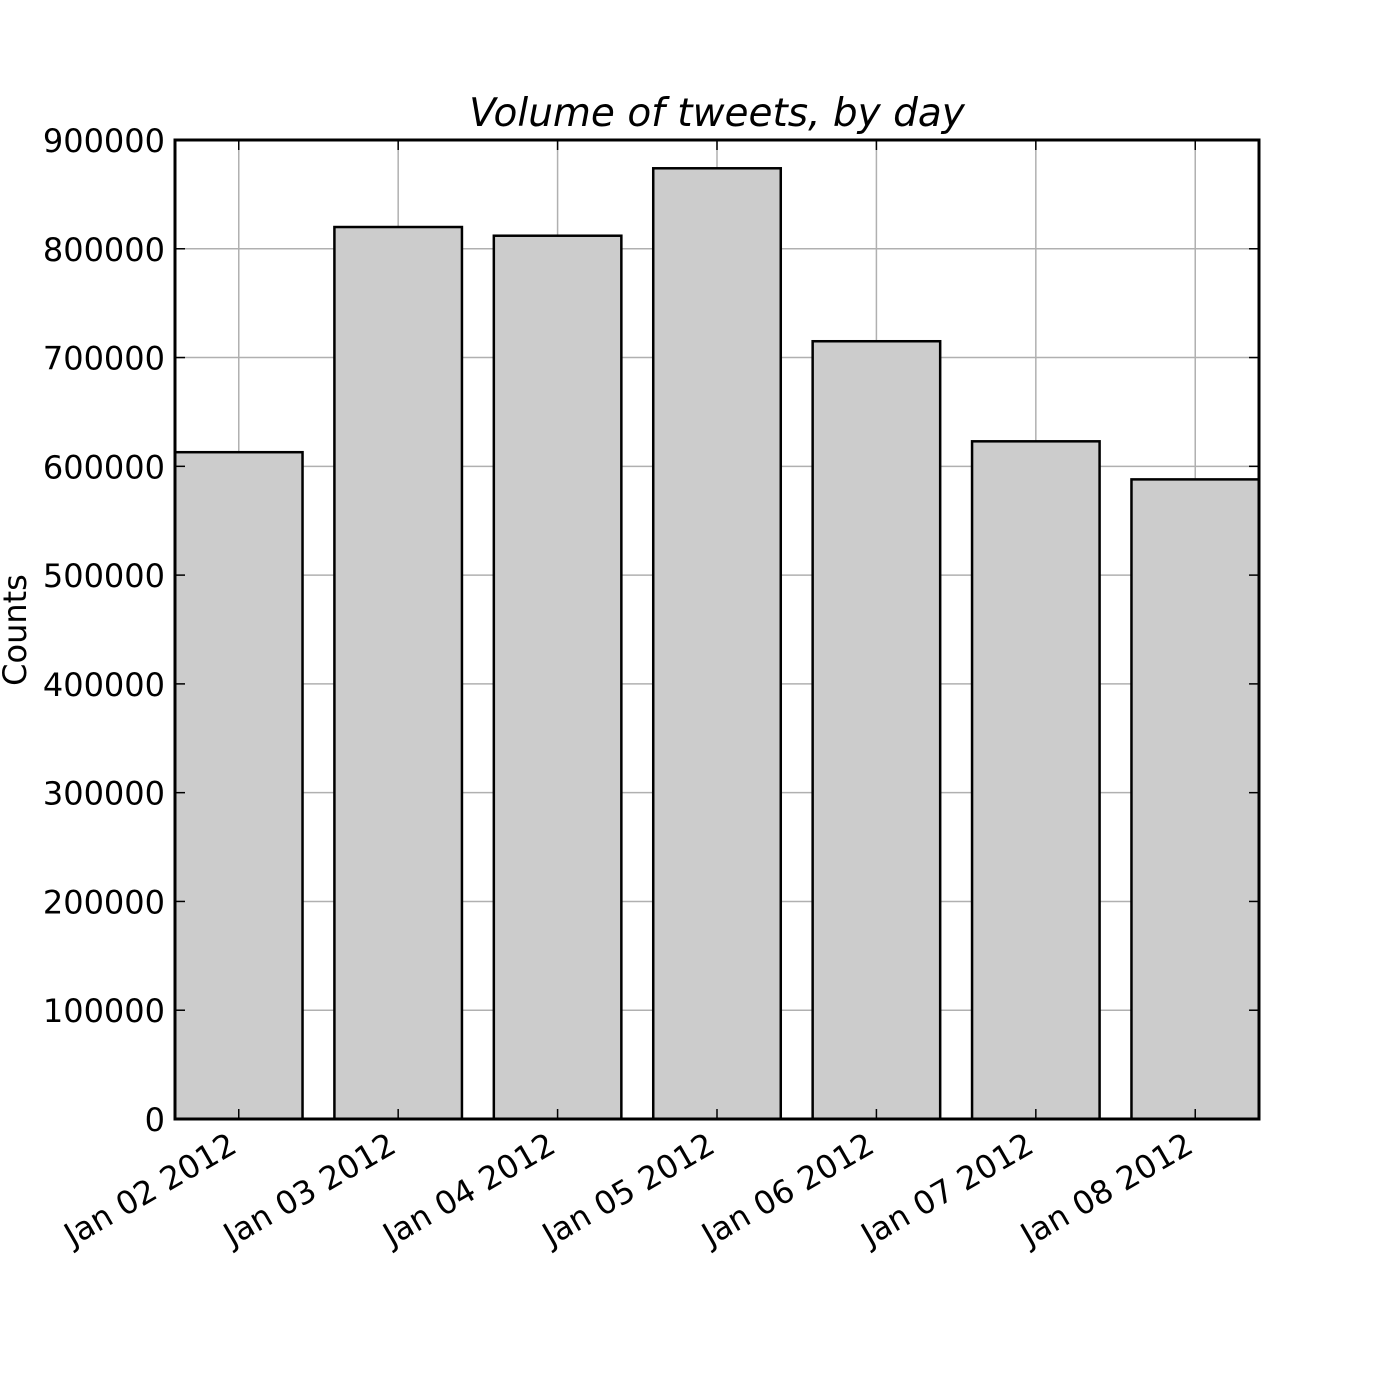 This screenshot has height=1400, width=1400. Describe the element at coordinates (104, 141) in the screenshot. I see `y-tick-label: 900000` at that location.